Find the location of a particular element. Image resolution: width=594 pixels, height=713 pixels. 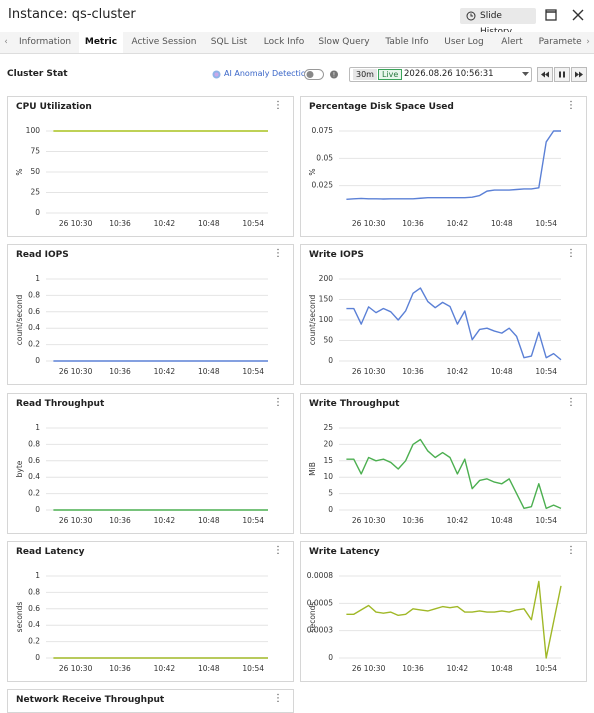

tab: Table Info is located at coordinates (407, 42).